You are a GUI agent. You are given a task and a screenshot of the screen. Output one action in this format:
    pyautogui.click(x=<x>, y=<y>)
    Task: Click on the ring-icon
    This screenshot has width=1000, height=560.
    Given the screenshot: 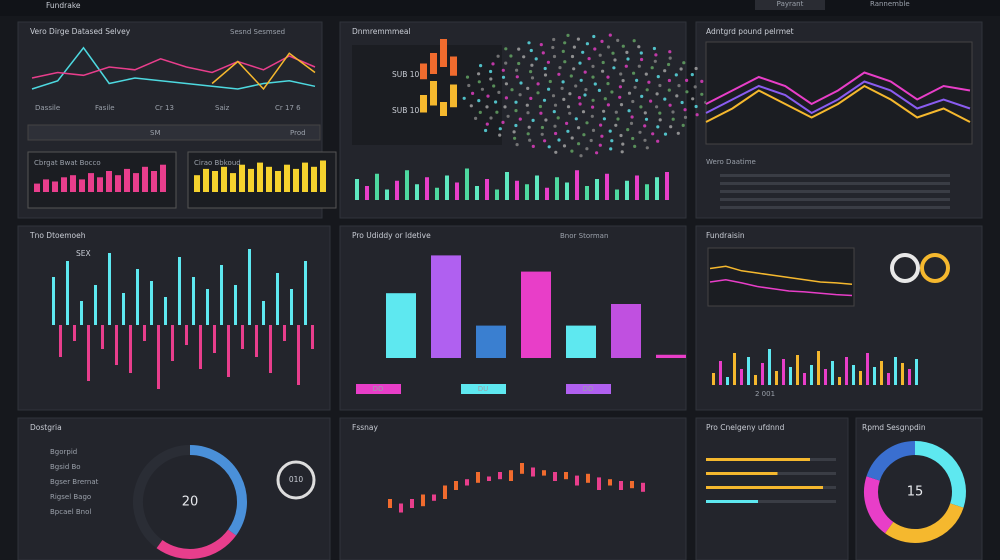 What is the action you would take?
    pyautogui.click(x=905, y=268)
    